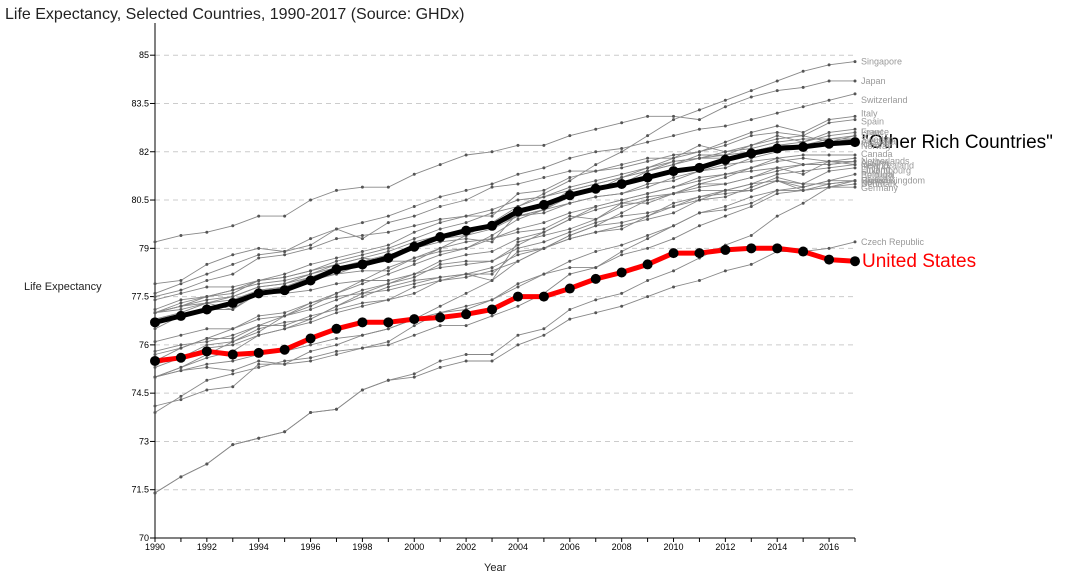  What do you see at coordinates (259, 547) in the screenshot?
I see `x-tick-label: 1994` at bounding box center [259, 547].